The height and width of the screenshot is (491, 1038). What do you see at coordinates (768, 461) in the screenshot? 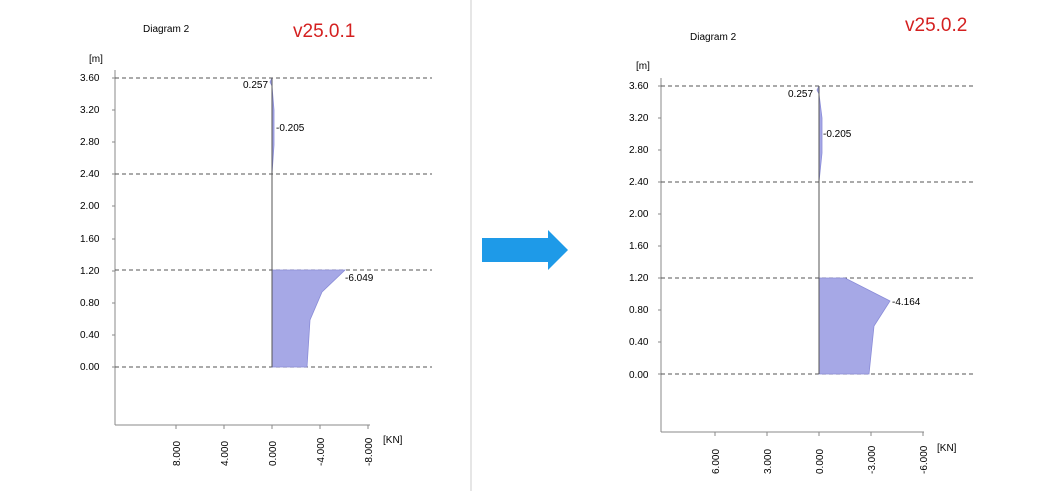
I see `x-tick-label: 3.000` at bounding box center [768, 461].